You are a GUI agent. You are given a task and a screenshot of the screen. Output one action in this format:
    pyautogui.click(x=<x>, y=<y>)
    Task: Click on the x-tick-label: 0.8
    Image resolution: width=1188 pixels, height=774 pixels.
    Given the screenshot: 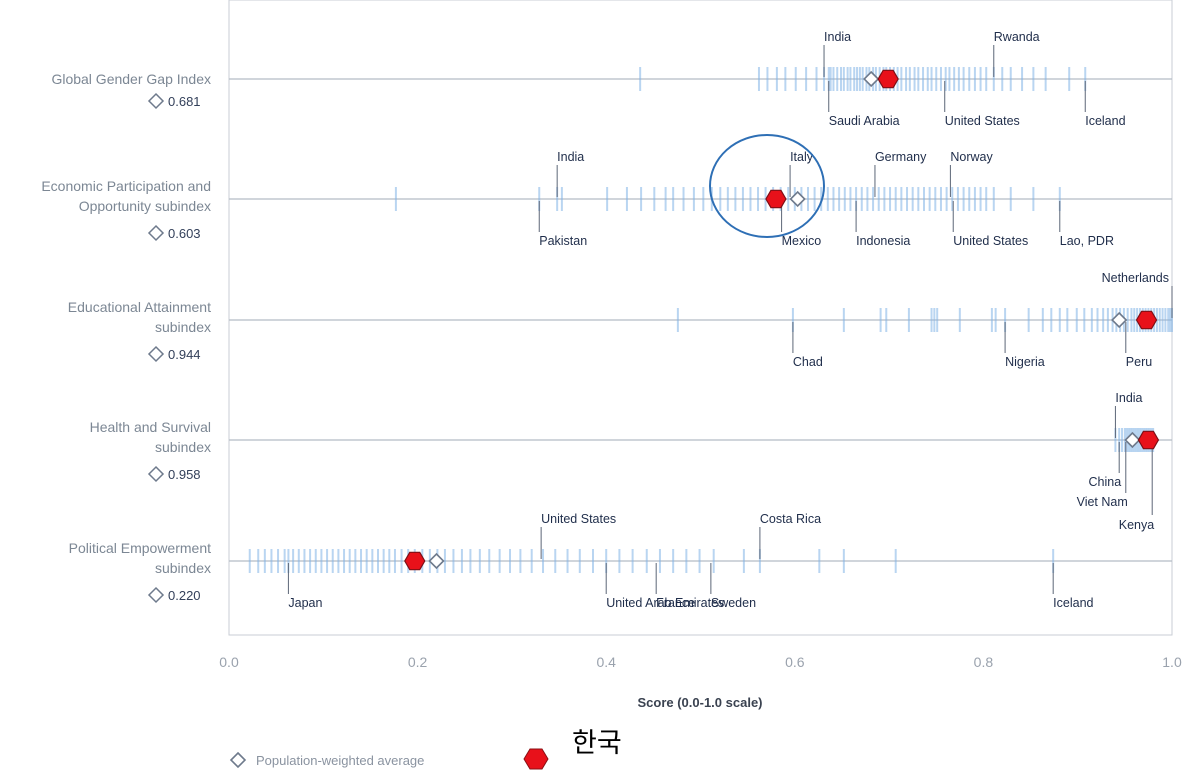 What is the action you would take?
    pyautogui.click(x=984, y=662)
    